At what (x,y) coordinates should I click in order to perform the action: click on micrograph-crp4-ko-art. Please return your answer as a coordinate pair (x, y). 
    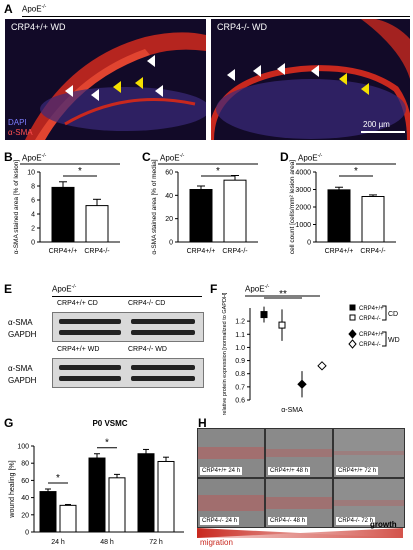
    Looking at the image, I should click on (310, 79).